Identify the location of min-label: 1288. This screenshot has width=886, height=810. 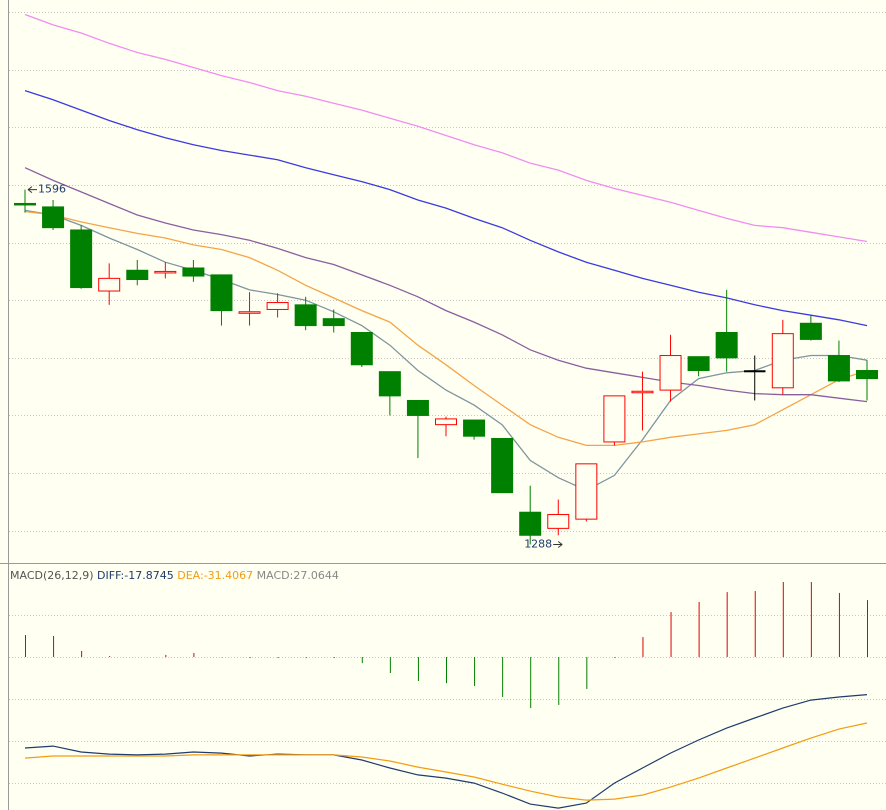
(538, 543).